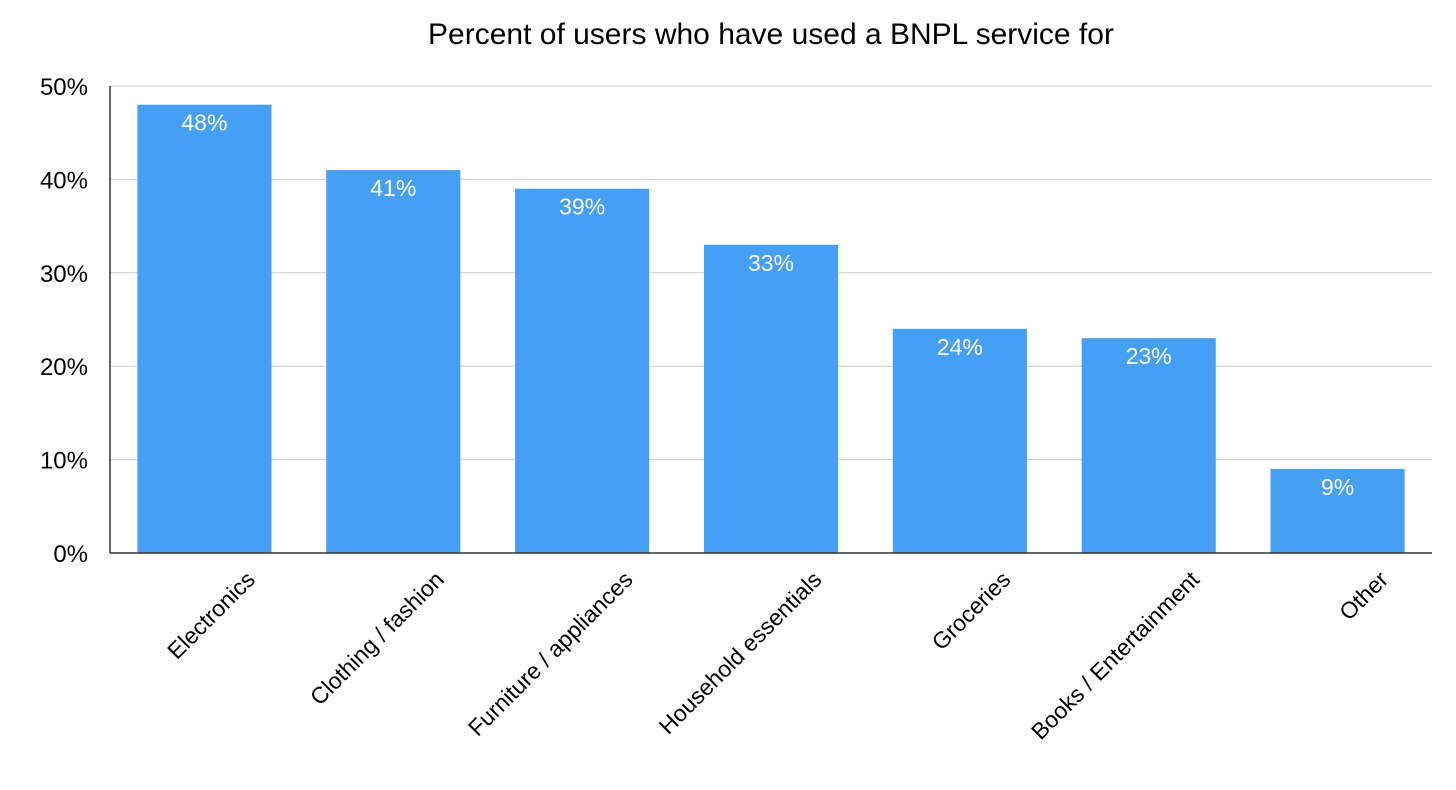  Describe the element at coordinates (971, 610) in the screenshot. I see `x-tick-label: Groceries` at that location.